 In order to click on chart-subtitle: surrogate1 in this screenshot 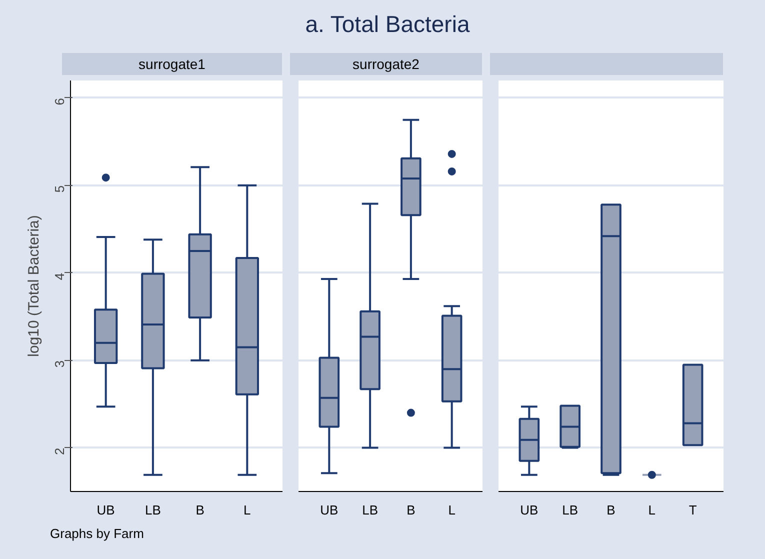, I will do `click(172, 64)`.